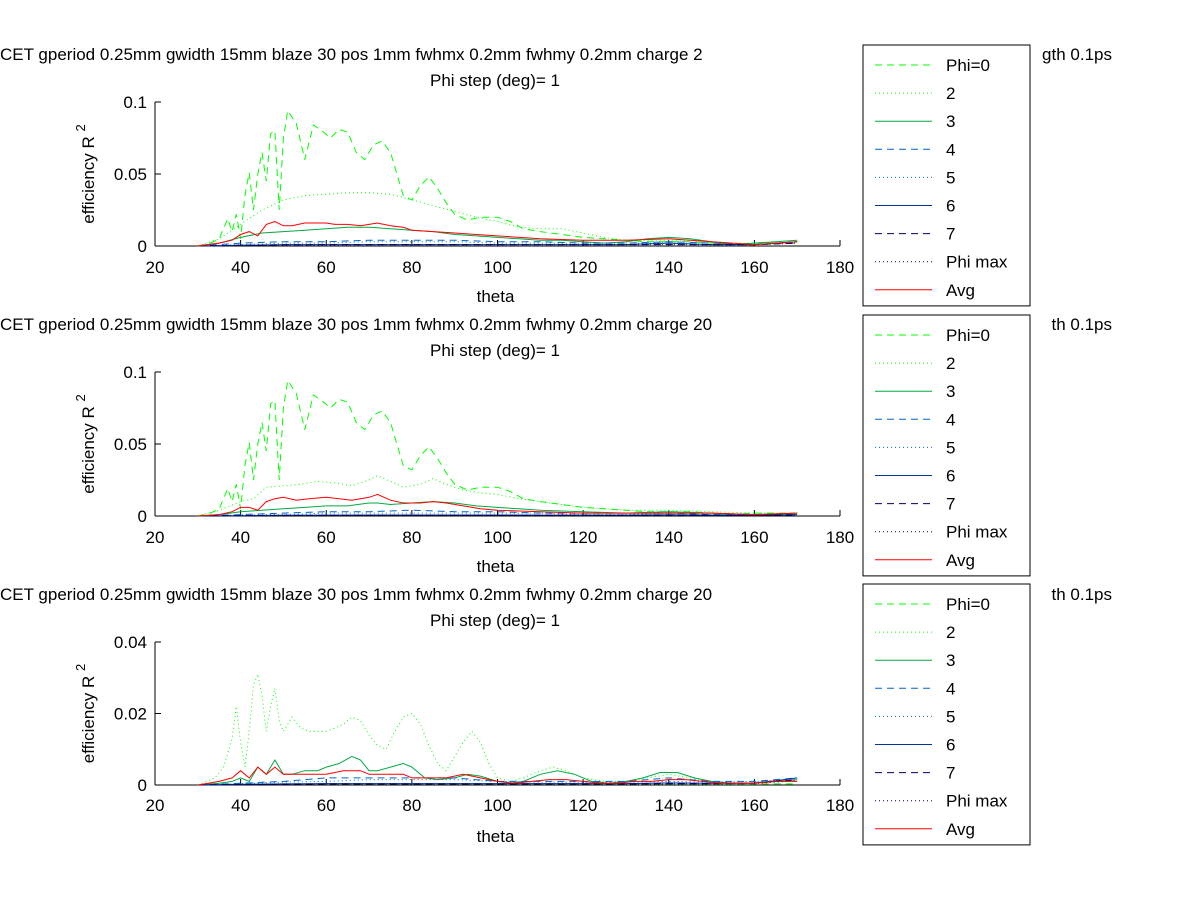 The width and height of the screenshot is (1200, 901). I want to click on title-line1-tail: gth 0.1ps, so click(1077, 54).